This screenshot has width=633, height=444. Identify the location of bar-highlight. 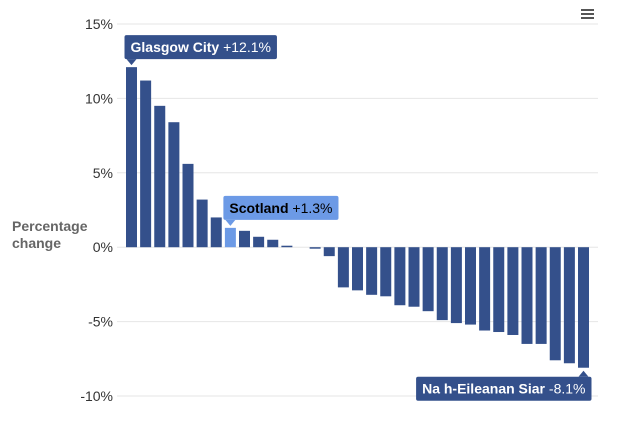
(230, 237).